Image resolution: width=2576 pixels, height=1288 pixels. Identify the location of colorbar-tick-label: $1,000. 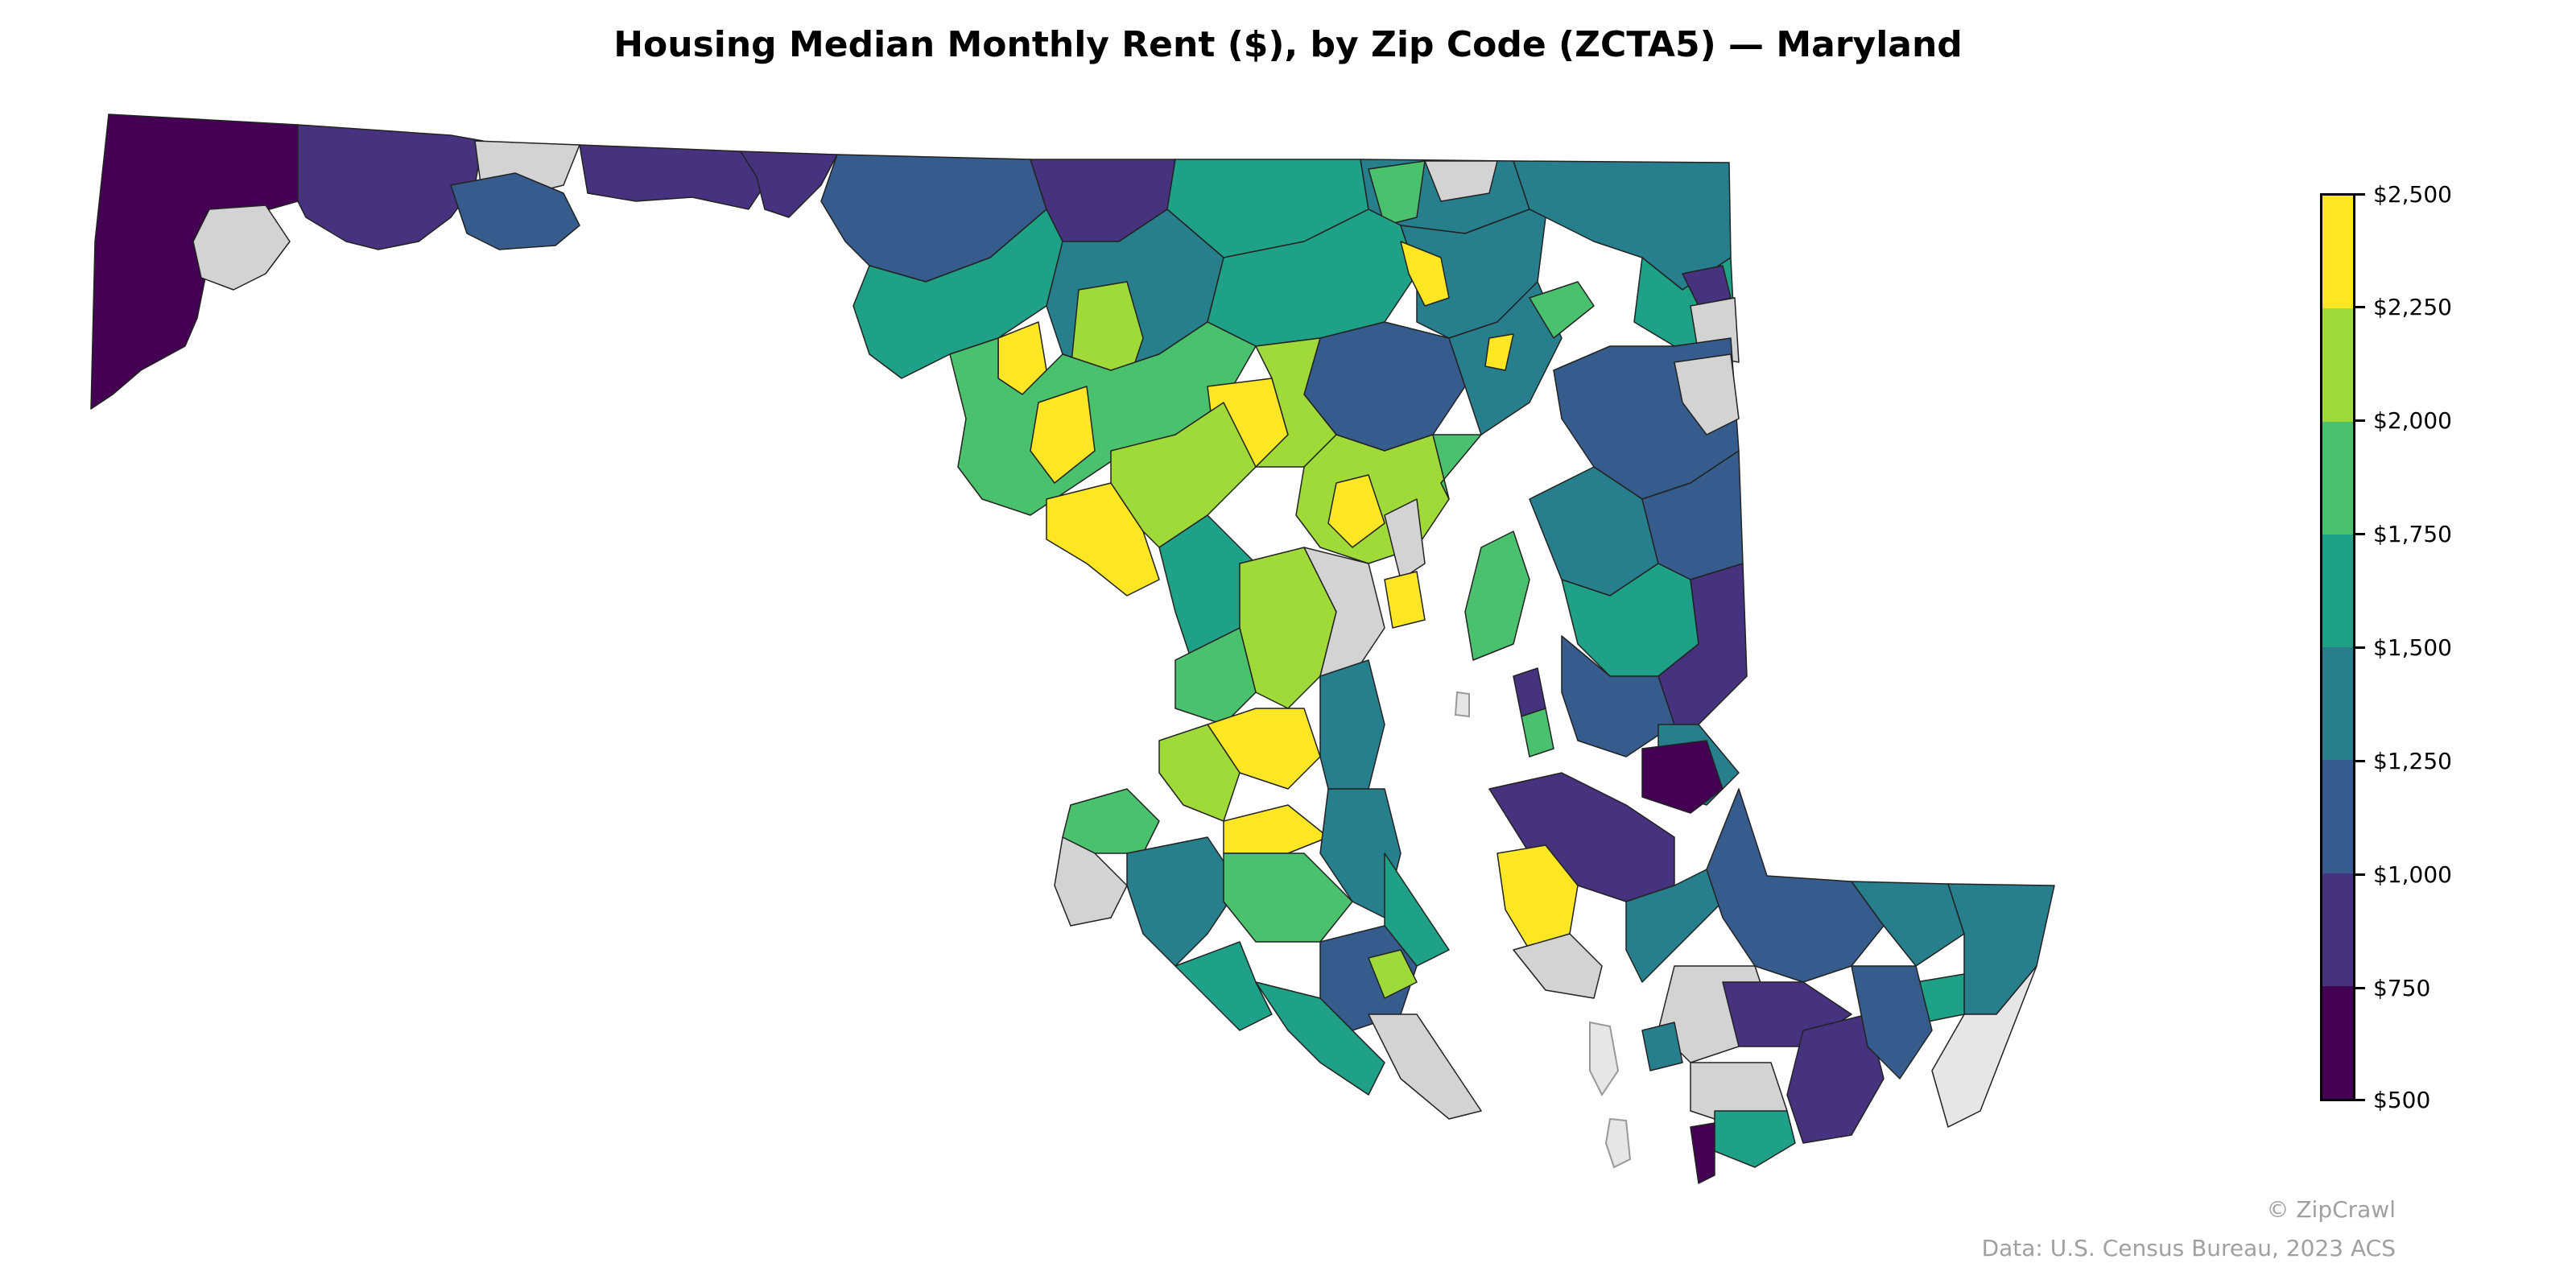
(2412, 874).